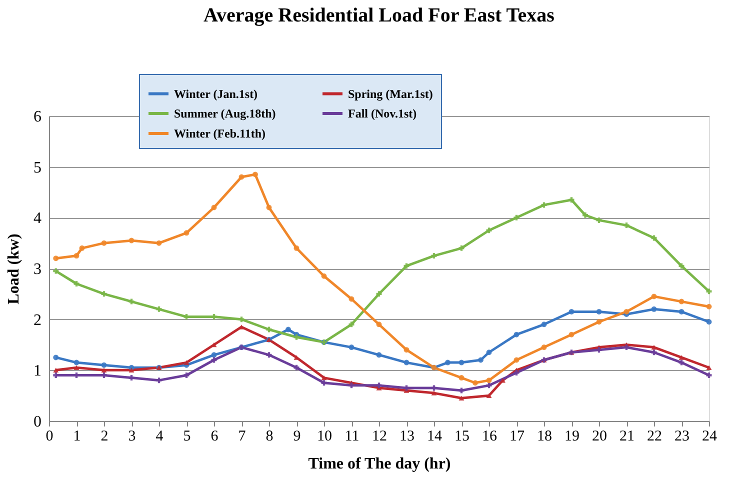 This screenshot has width=751, height=477. What do you see at coordinates (187, 436) in the screenshot?
I see `x-tick-label: 5` at bounding box center [187, 436].